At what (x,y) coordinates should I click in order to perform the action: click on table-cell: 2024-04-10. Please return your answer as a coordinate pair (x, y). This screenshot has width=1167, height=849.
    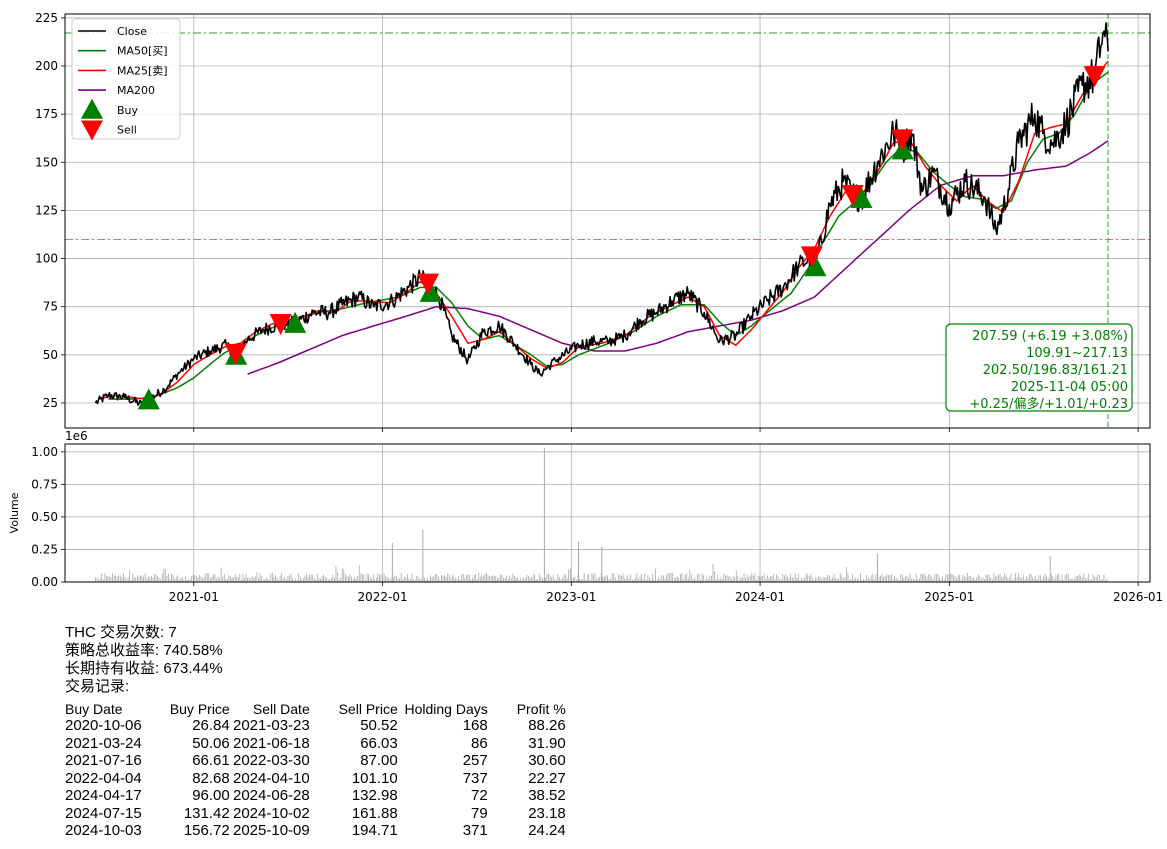
    Looking at the image, I should click on (271, 778).